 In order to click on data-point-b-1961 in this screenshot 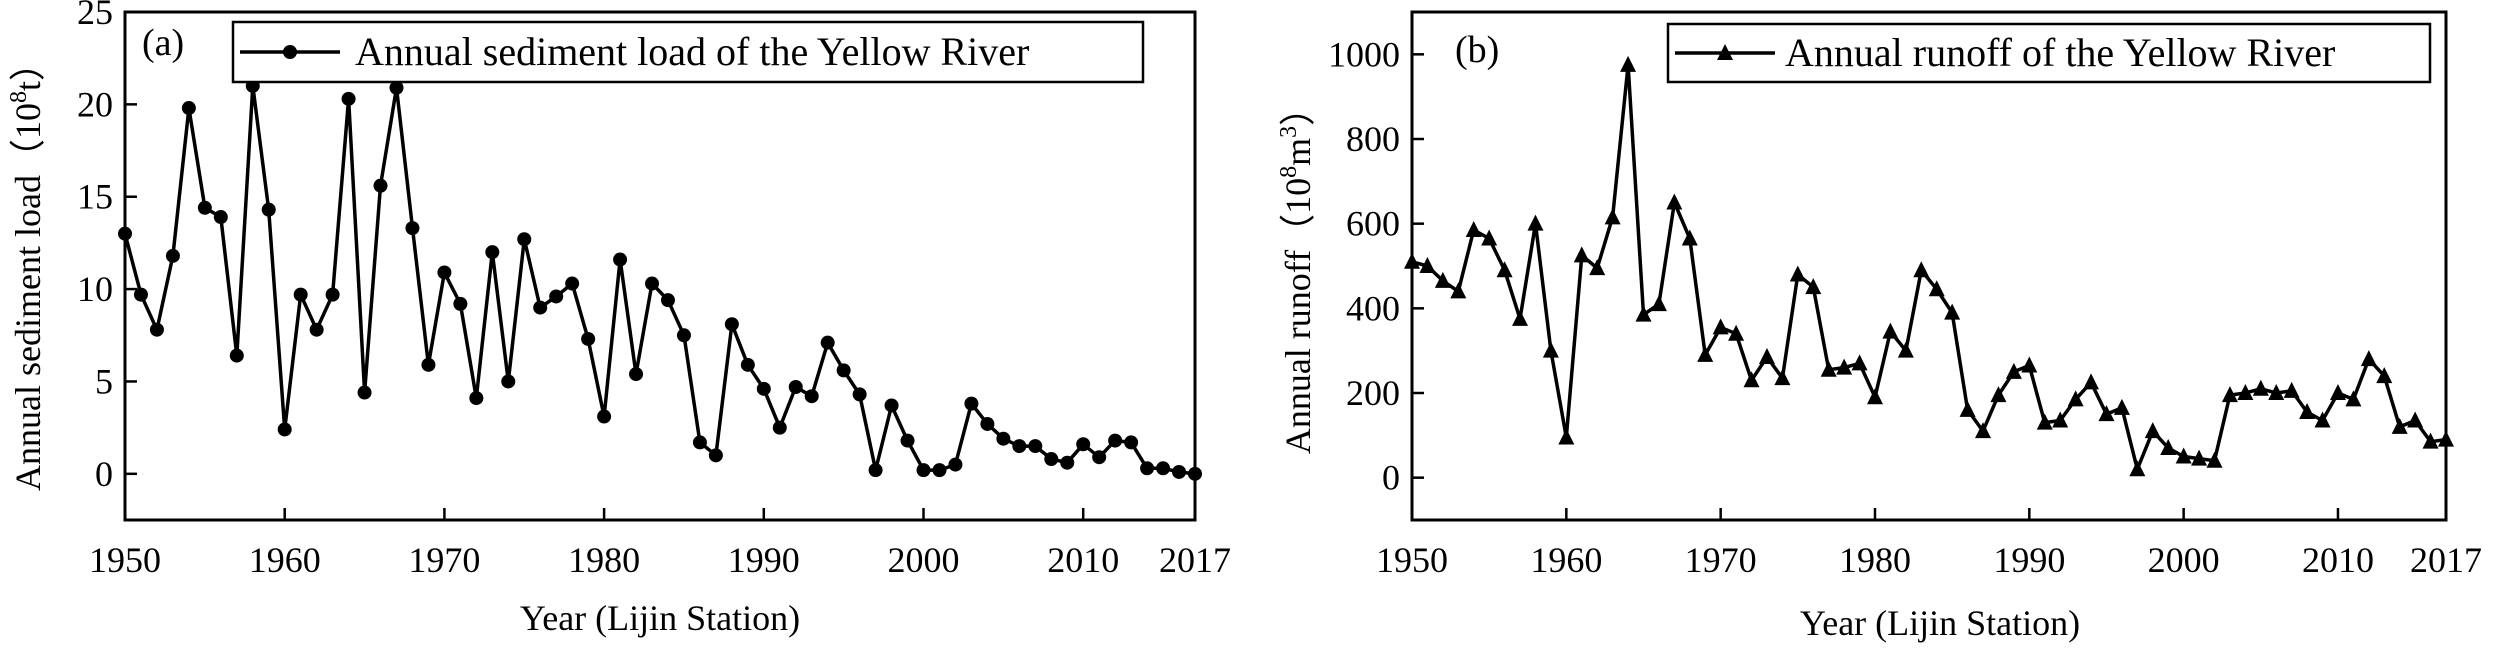, I will do `click(1581, 254)`.